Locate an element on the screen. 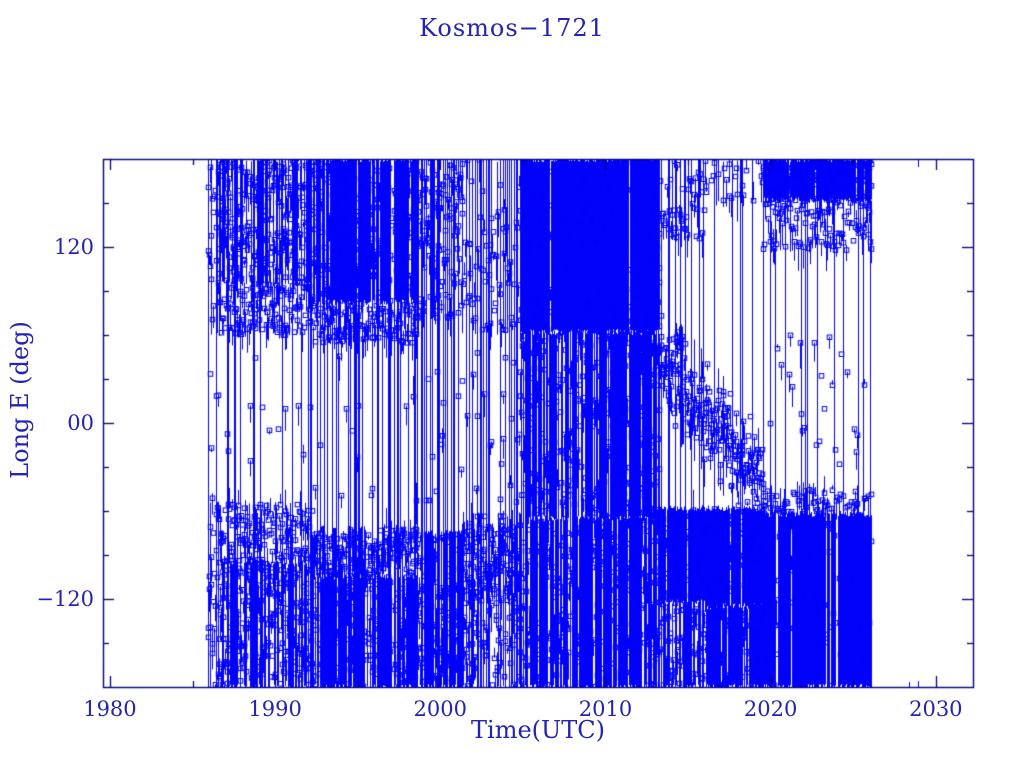 The height and width of the screenshot is (768, 1024). x-tick-label: 2010 is located at coordinates (605, 709).